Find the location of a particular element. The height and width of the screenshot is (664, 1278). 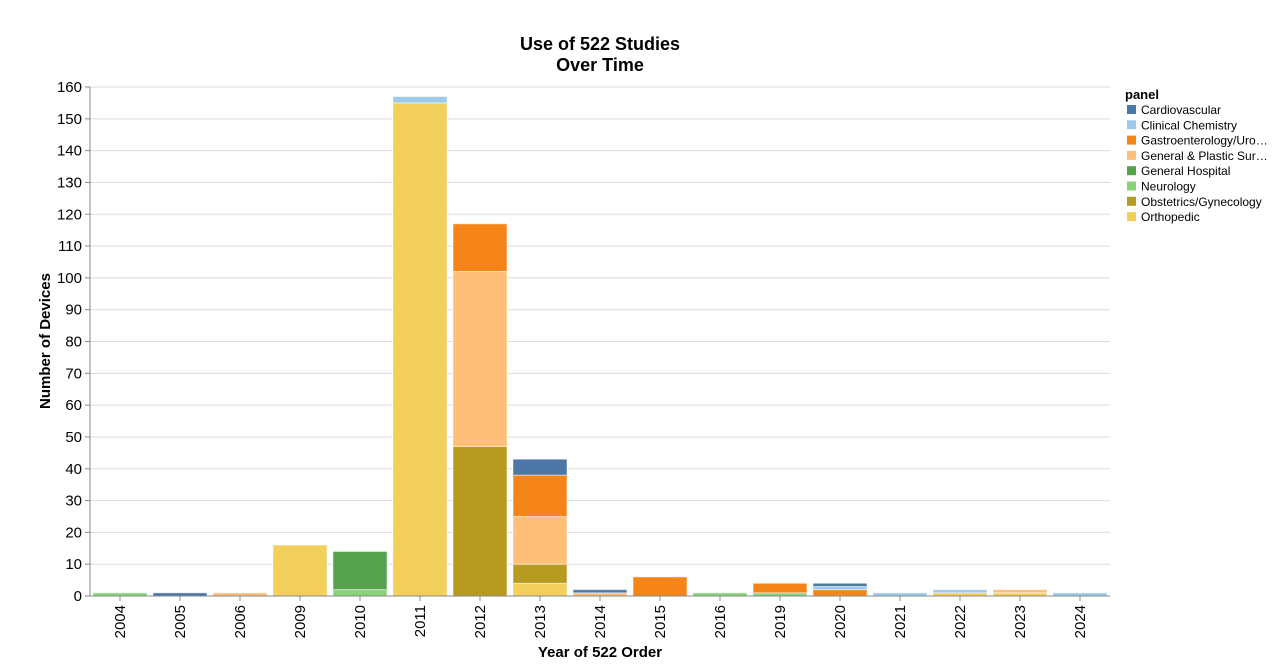

y-tick-label: 80 is located at coordinates (73, 342).